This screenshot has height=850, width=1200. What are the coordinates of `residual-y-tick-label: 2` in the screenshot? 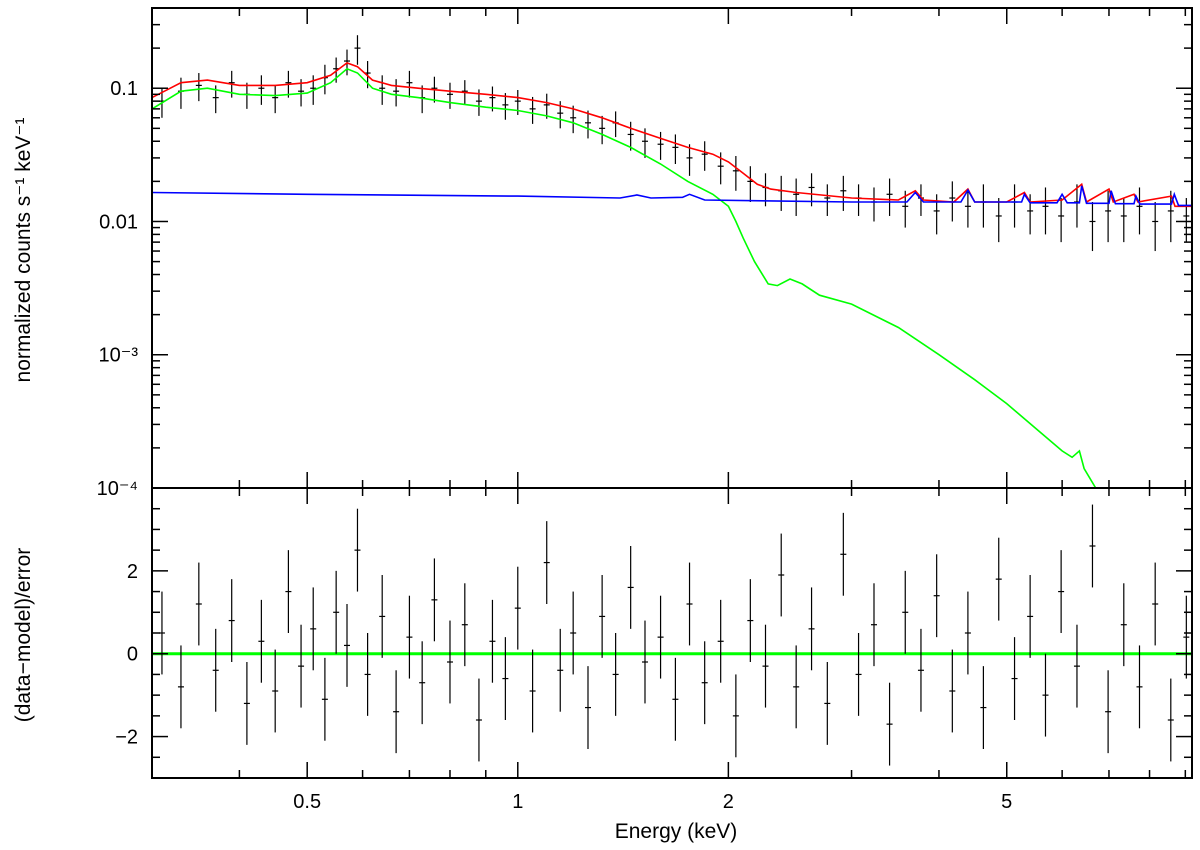 It's located at (132, 572).